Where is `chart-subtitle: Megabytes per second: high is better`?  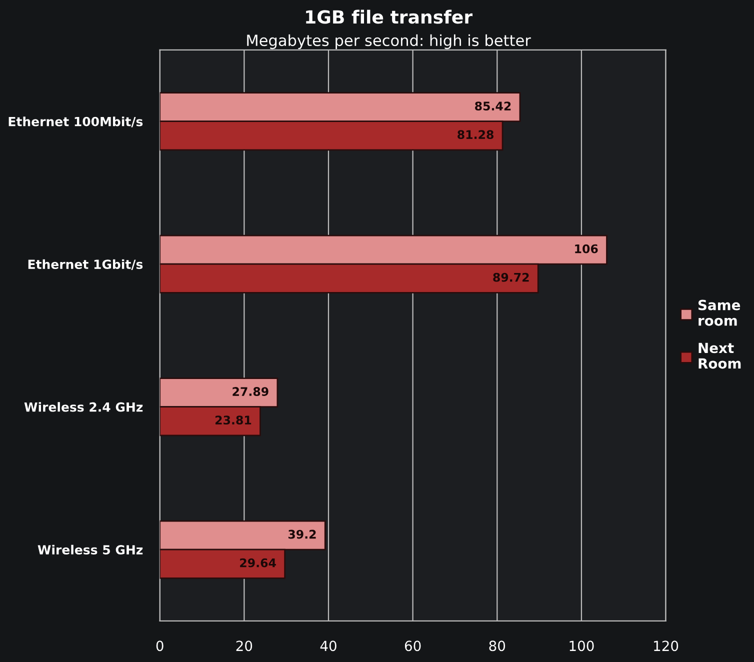
chart-subtitle: Megabytes per second: high is better is located at coordinates (389, 42).